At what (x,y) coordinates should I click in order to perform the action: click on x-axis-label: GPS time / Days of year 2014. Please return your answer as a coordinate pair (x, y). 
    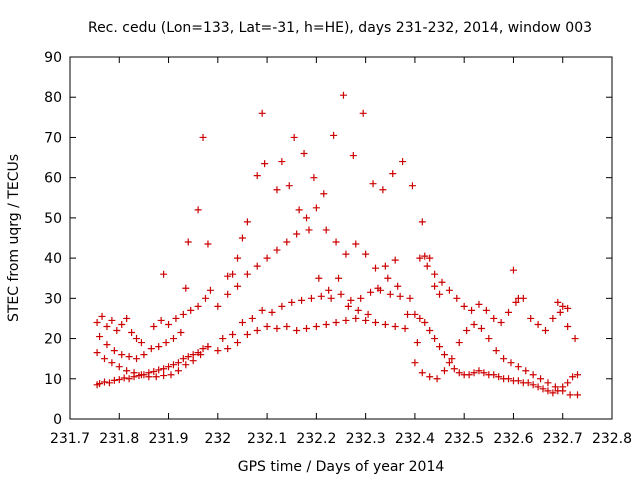
    Looking at the image, I should click on (341, 467).